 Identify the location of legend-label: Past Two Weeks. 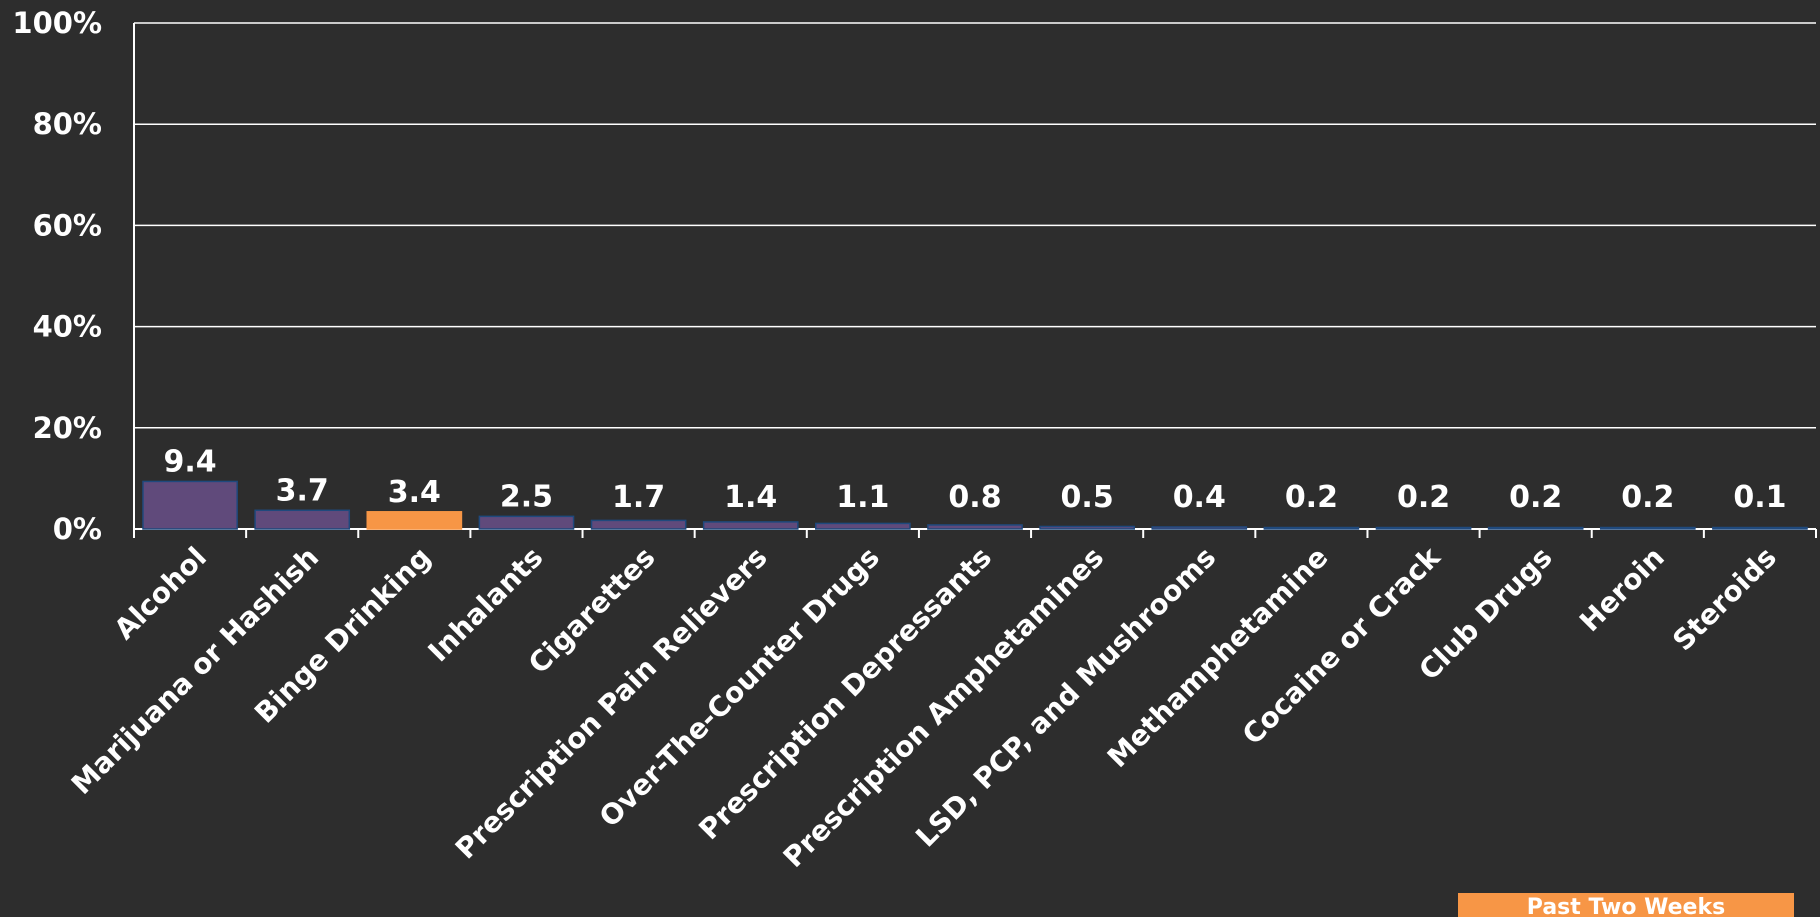
(1626, 906).